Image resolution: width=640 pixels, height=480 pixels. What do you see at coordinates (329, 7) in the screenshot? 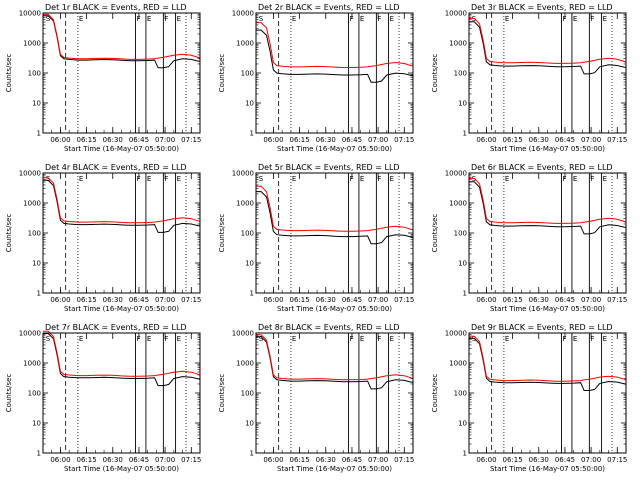
I see `panel-title: Det 2r BLACK = Events, RED = LLD` at bounding box center [329, 7].